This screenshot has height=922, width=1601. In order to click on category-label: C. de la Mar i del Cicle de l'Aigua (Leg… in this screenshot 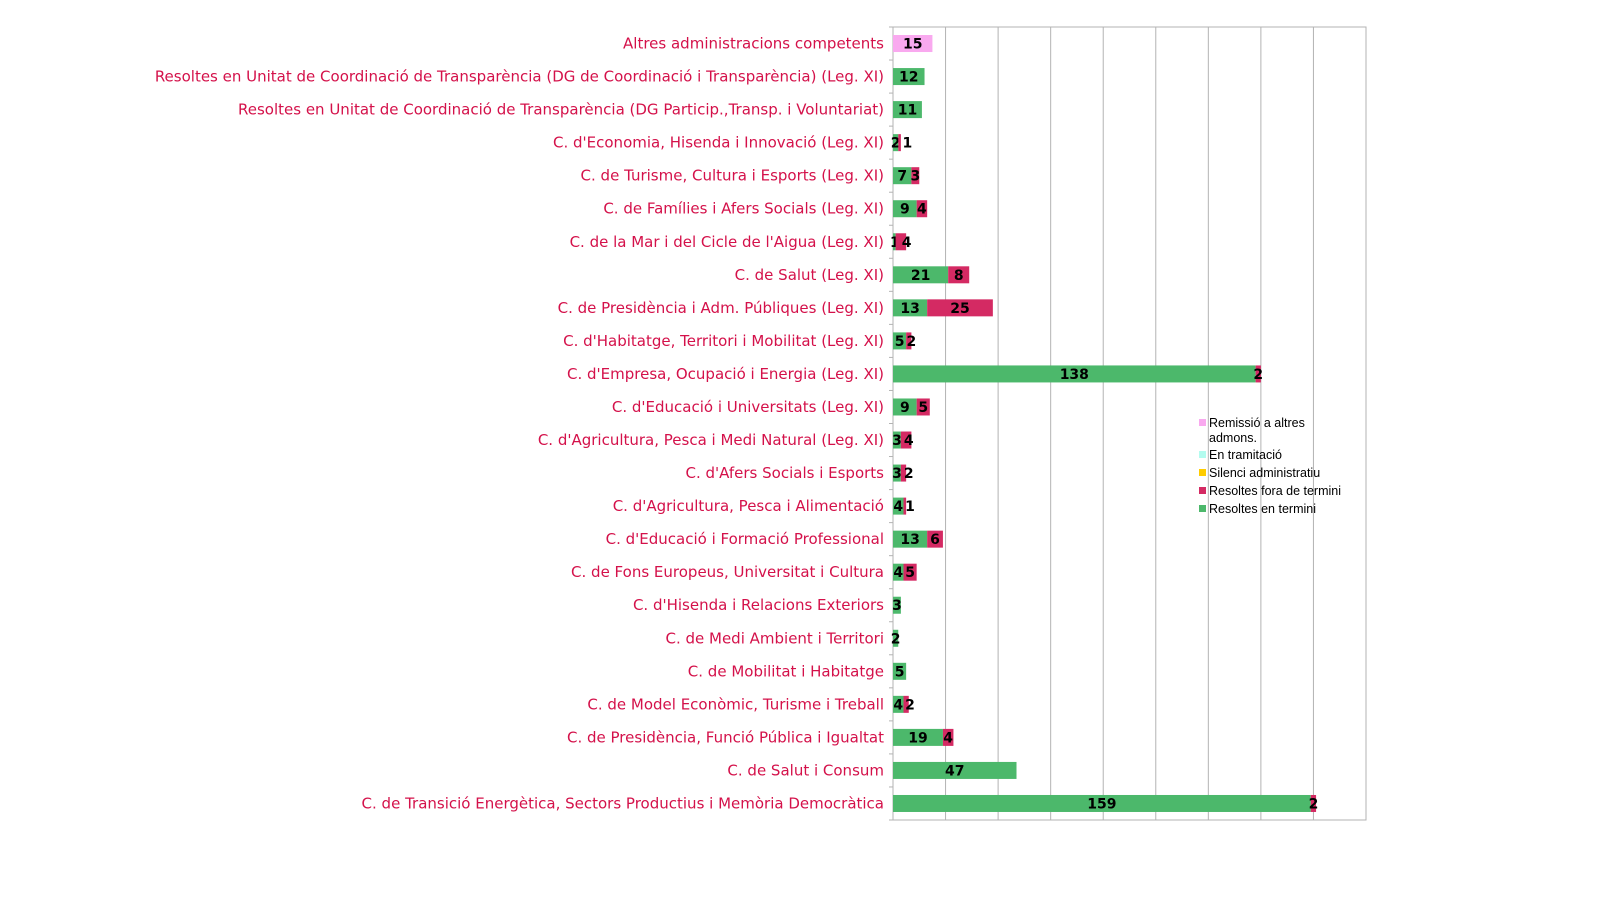, I will do `click(727, 242)`.